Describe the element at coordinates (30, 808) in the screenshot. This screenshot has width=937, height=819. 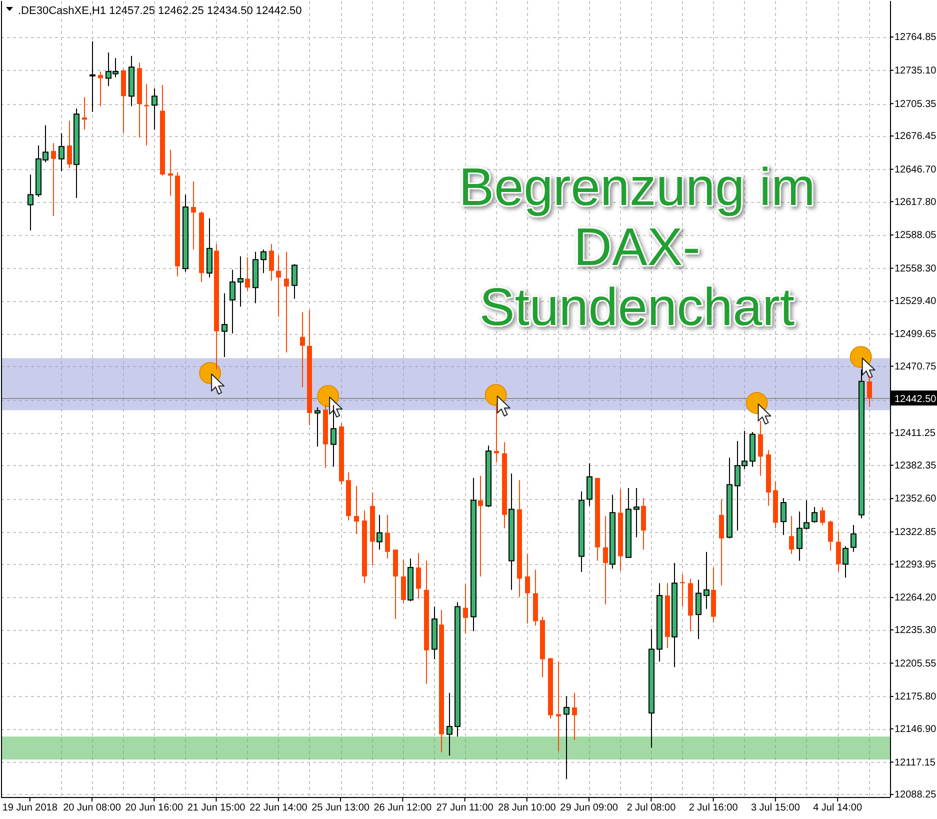
I see `x-tick-label: 19 Jun 2018` at that location.